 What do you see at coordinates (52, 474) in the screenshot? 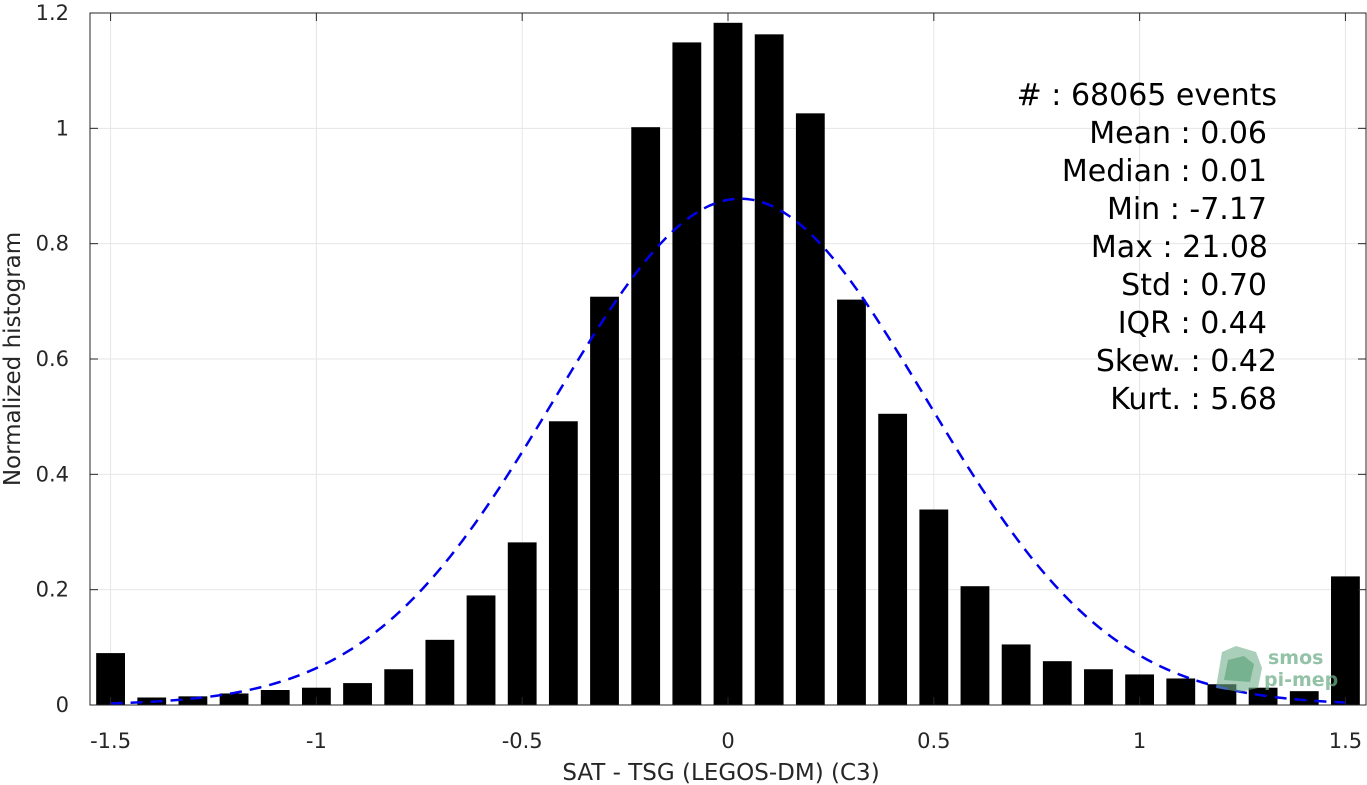
I see `y-tick-label: 0.4` at bounding box center [52, 474].